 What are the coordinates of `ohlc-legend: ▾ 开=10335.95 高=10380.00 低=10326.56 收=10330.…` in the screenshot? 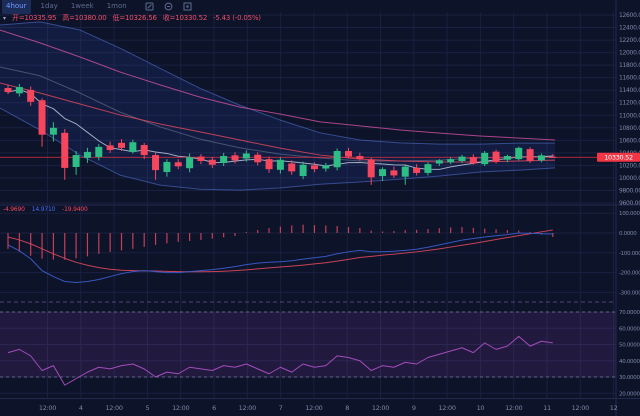 It's located at (132, 18).